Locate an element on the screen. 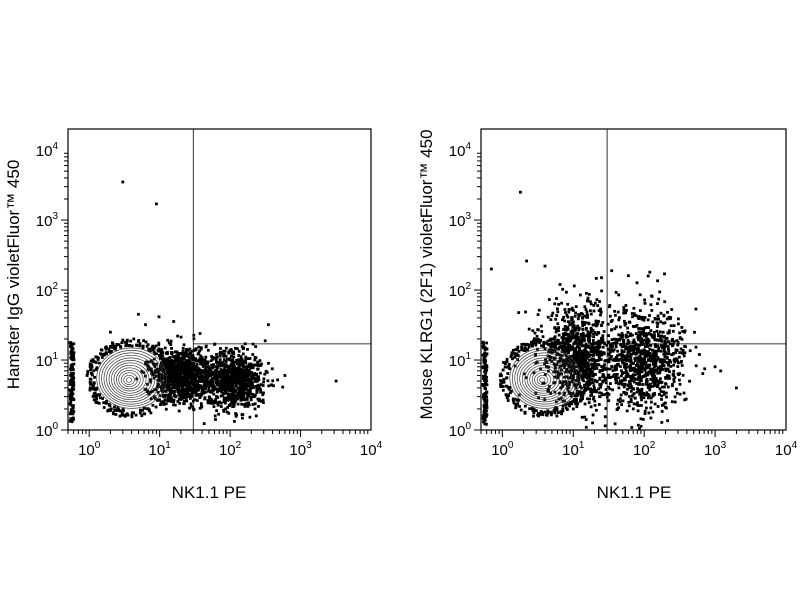 This screenshot has height=600, width=800. x-axis-title: NK1.1 PE is located at coordinates (209, 492).